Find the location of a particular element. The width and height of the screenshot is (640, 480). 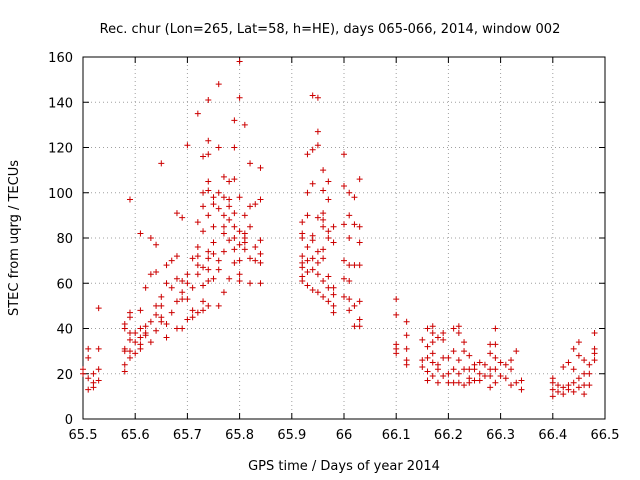

x-tick-label: 65.6 is located at coordinates (135, 435).